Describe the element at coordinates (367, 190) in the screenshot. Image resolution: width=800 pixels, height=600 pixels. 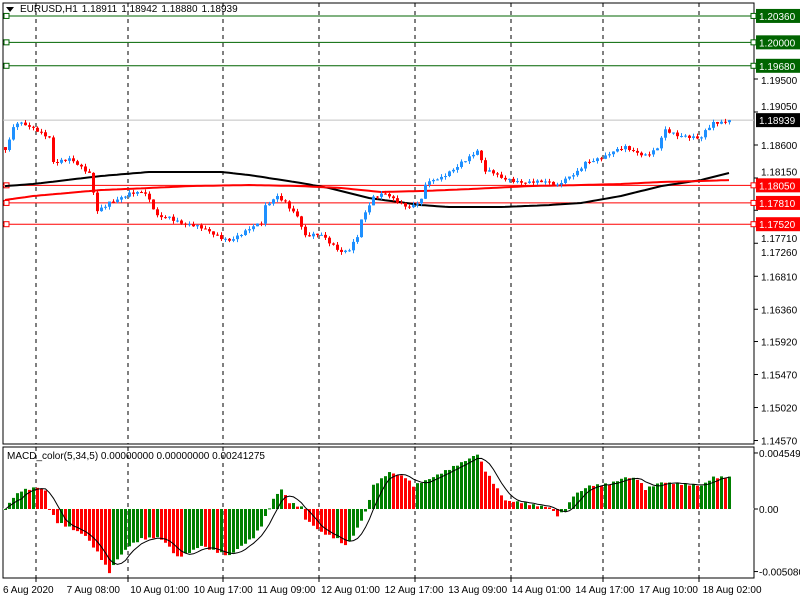
I see `moving-average-red` at that location.